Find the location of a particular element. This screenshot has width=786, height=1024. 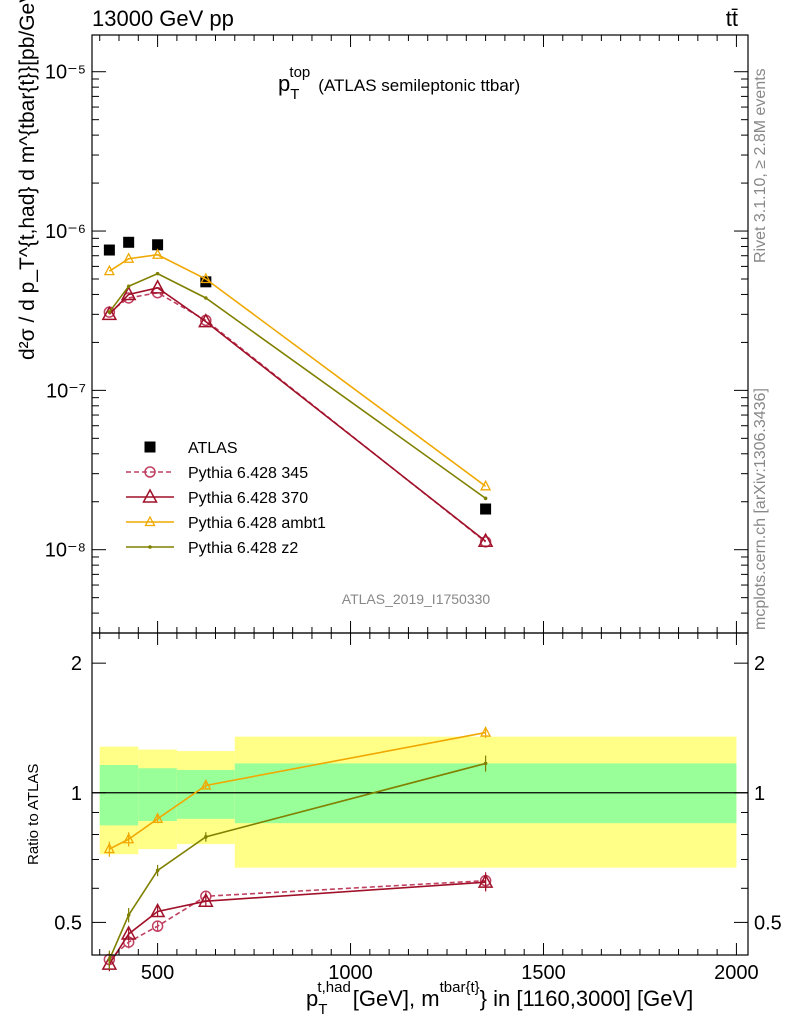

ratio-y-tick-label-right: 0.5 is located at coordinates (768, 923).